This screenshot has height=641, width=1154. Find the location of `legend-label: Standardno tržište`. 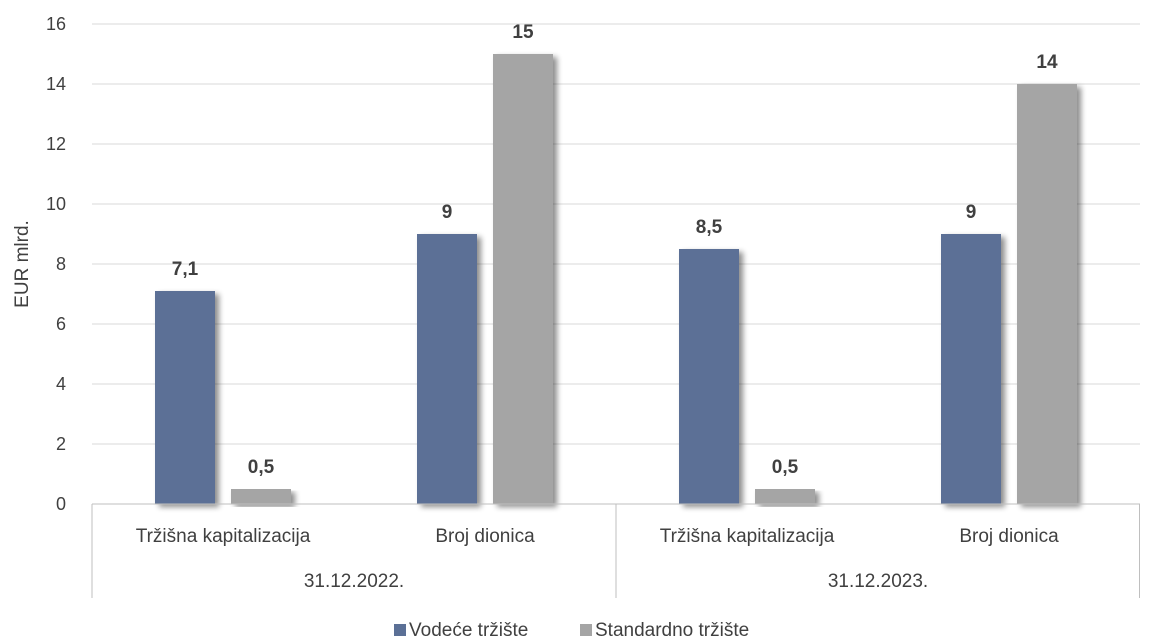

legend-label: Standardno tržište is located at coordinates (672, 630).